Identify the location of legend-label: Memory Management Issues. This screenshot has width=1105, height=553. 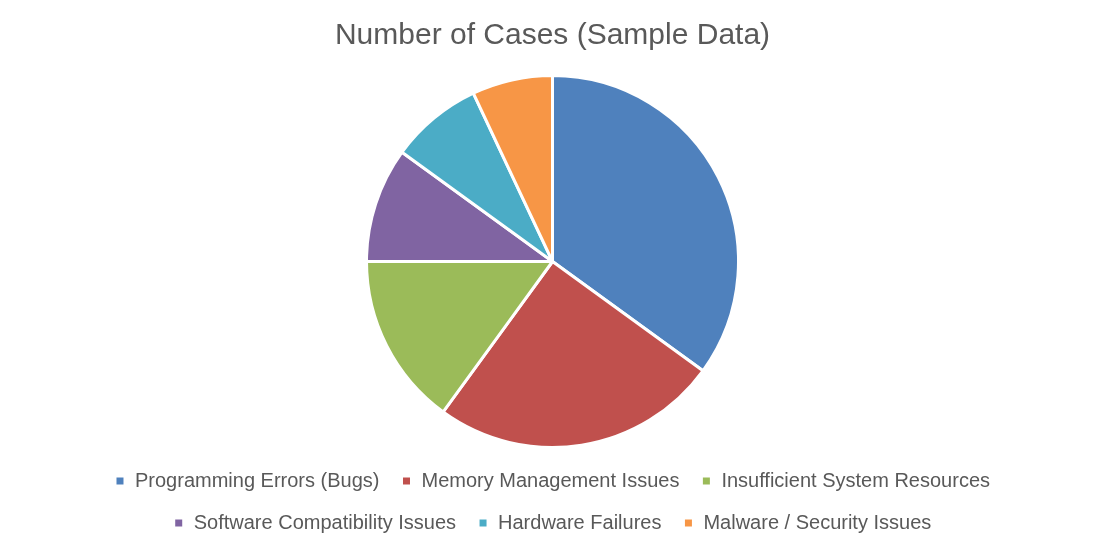
(550, 479).